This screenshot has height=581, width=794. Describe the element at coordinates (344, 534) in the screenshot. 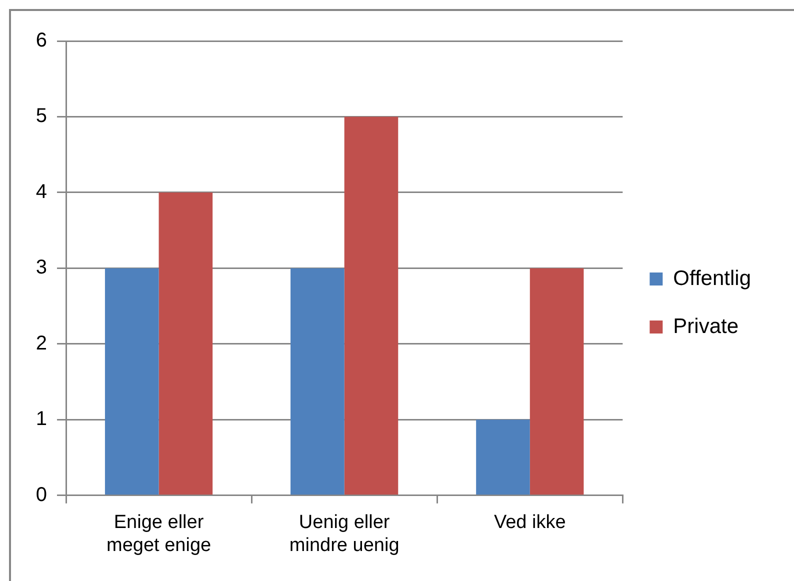

I see `x-tick-label: Uenig eller mindre uenig` at that location.